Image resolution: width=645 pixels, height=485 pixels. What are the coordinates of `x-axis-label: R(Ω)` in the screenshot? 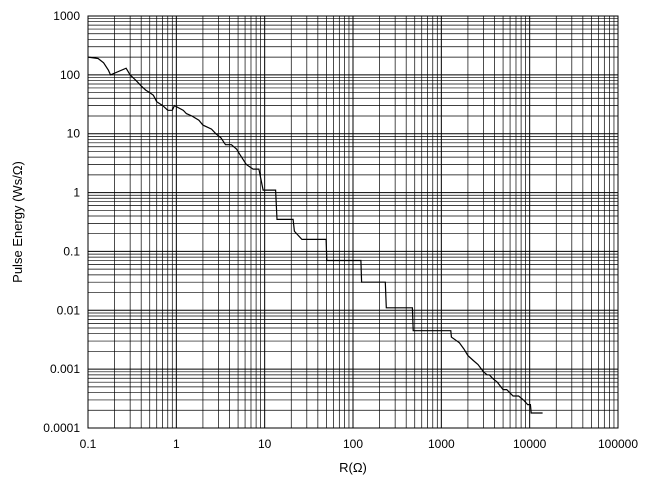 It's located at (353, 467).